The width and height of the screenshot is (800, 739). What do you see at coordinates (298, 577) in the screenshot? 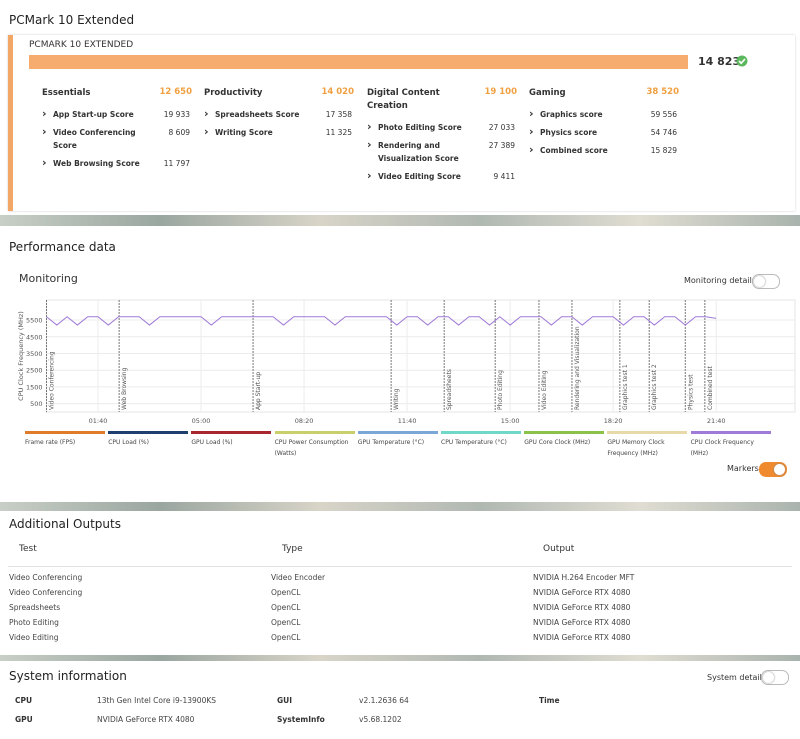
I see `table-cell: Video Encoder` at bounding box center [298, 577].